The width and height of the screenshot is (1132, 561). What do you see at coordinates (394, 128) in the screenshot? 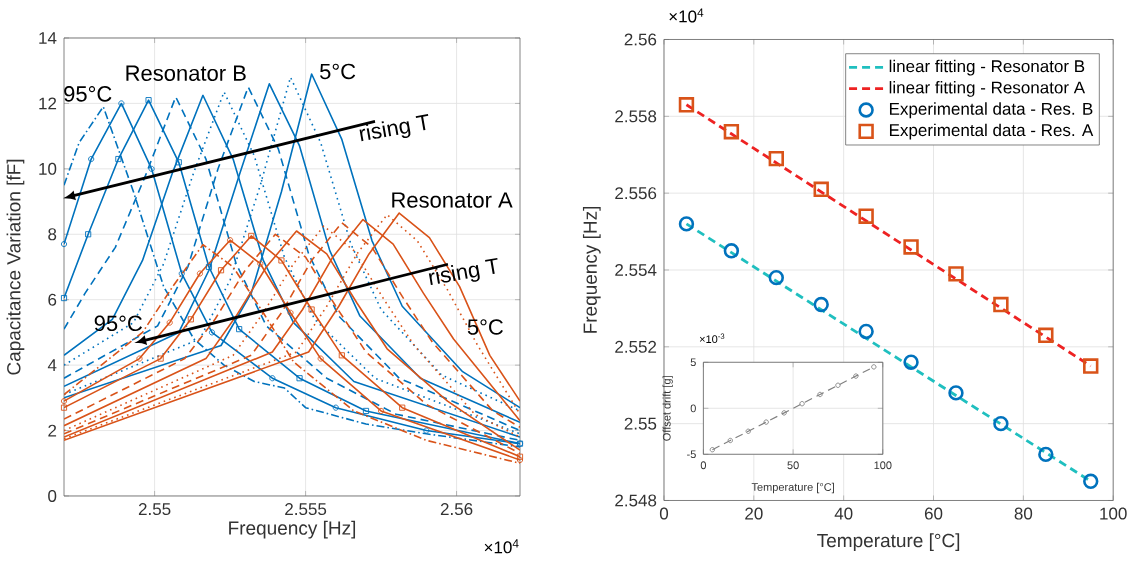
I see `annotation: rising T` at bounding box center [394, 128].